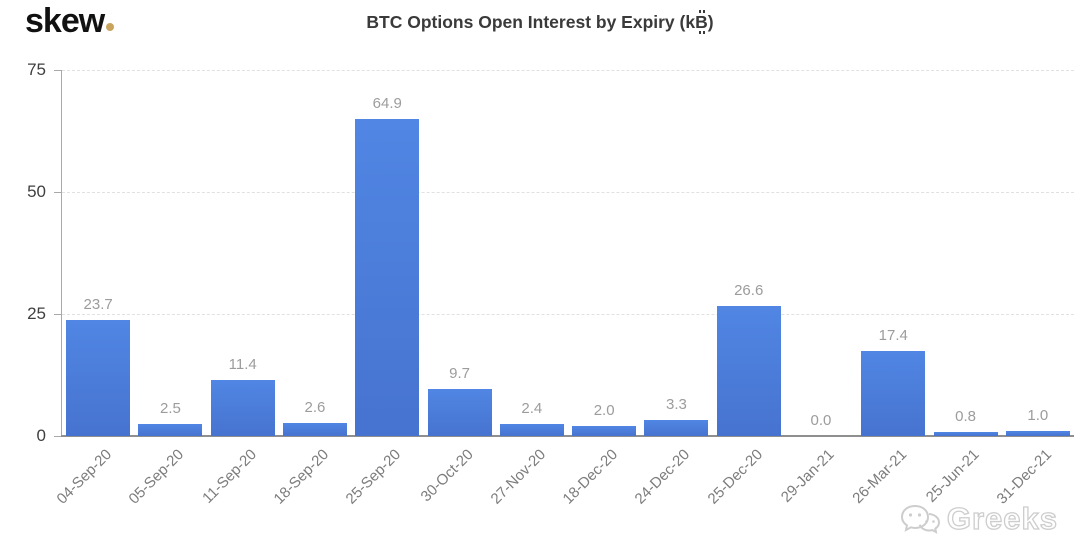 The height and width of the screenshot is (543, 1080). Describe the element at coordinates (1033, 289) in the screenshot. I see `bar-slot: 1.0 31-Dec-21` at that location.